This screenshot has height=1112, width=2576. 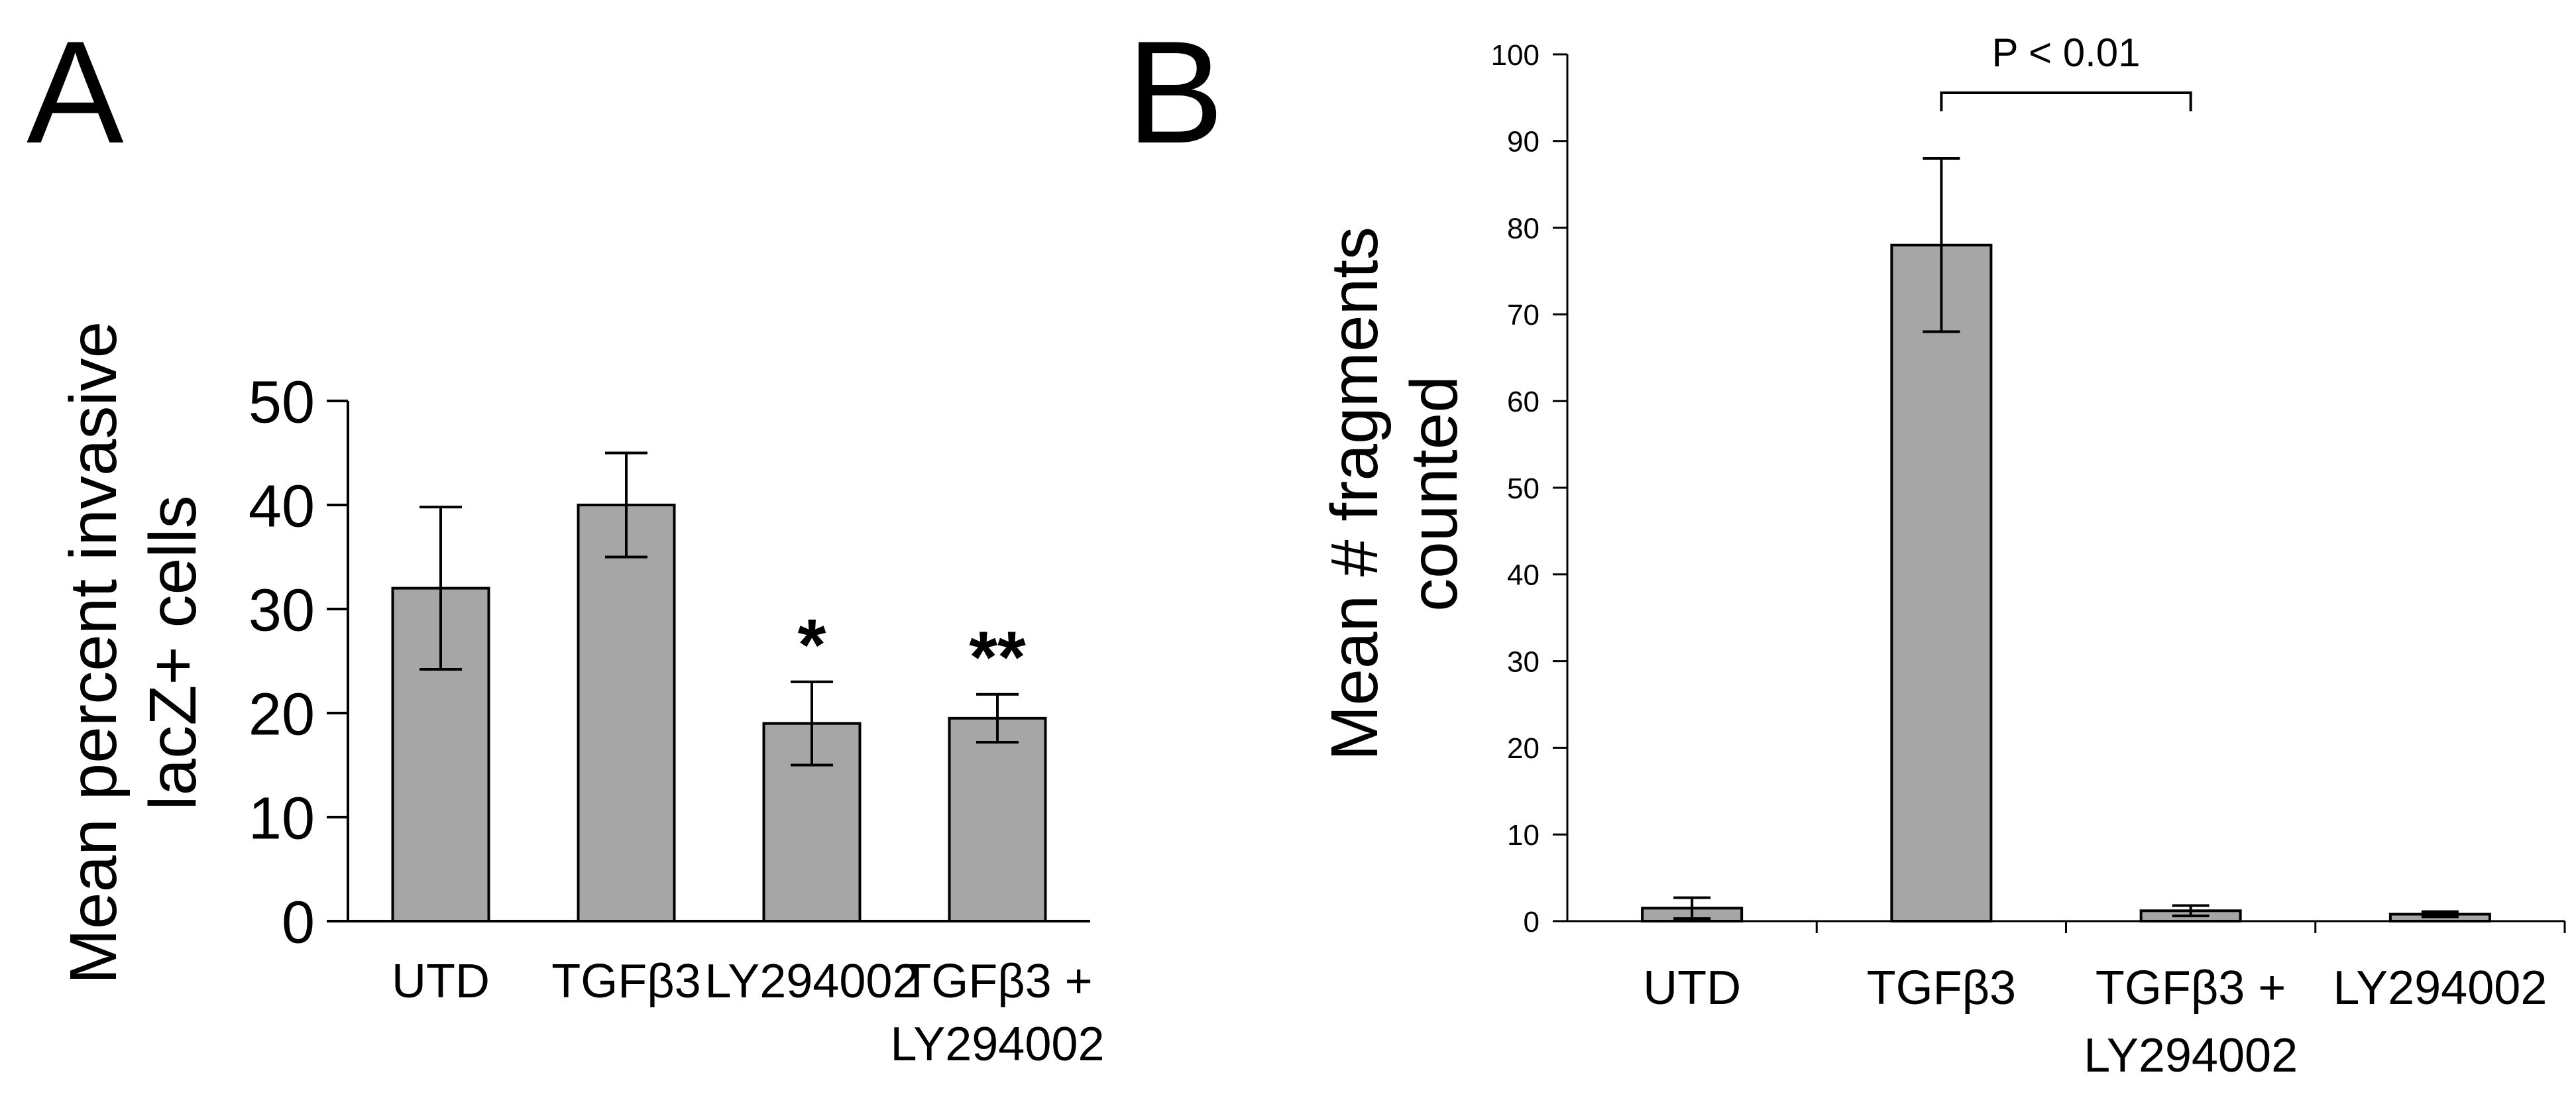 I want to click on panel-a-y-tick-label-2: 20, so click(x=282, y=714).